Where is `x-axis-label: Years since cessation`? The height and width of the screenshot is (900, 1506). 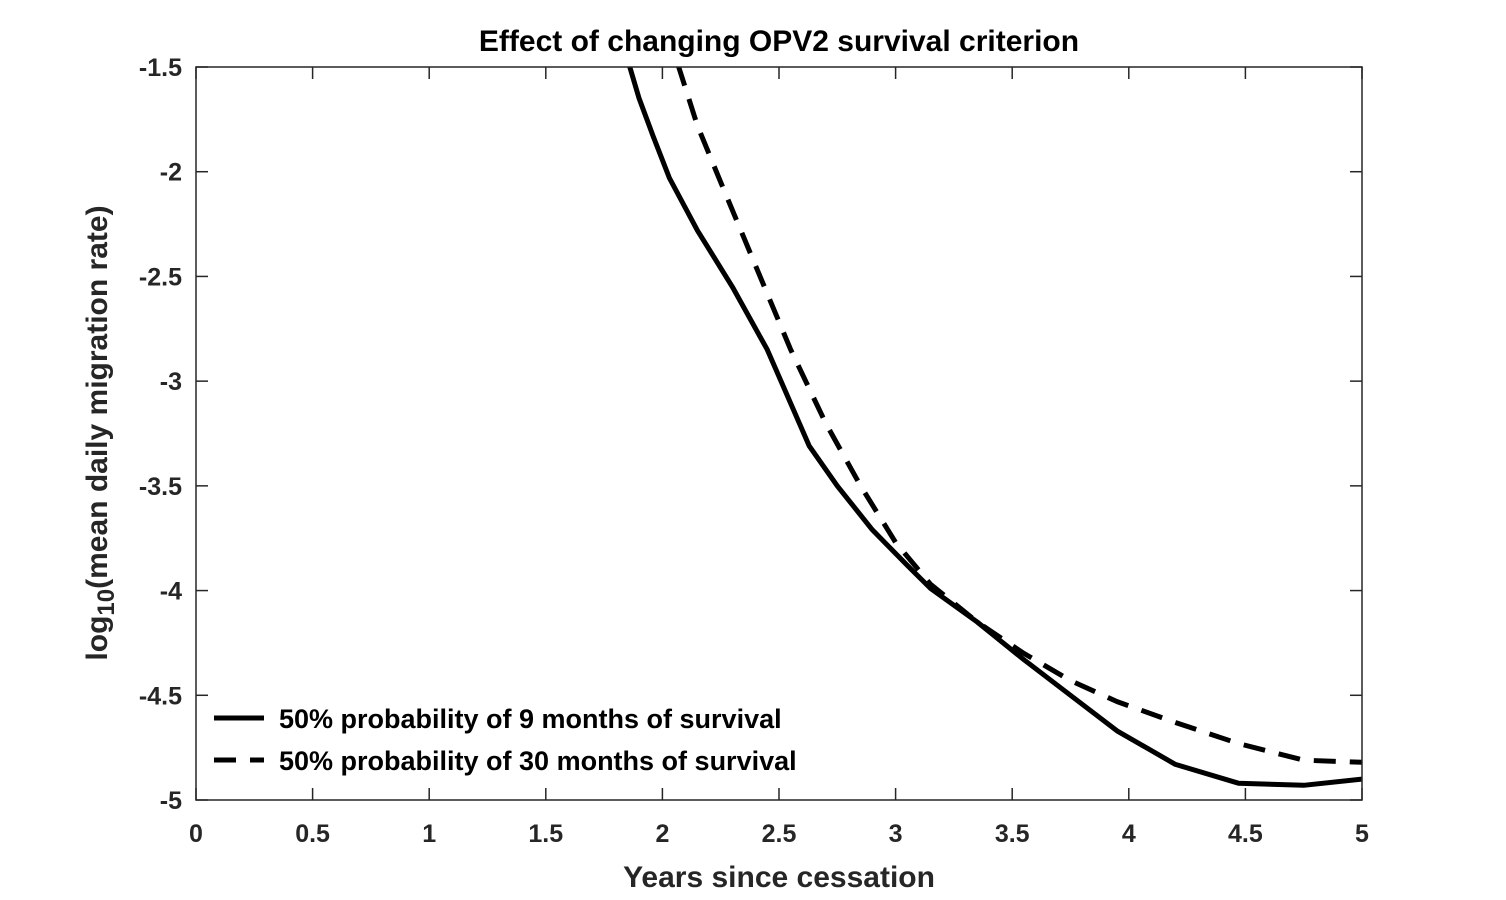 x-axis-label: Years since cessation is located at coordinates (779, 877).